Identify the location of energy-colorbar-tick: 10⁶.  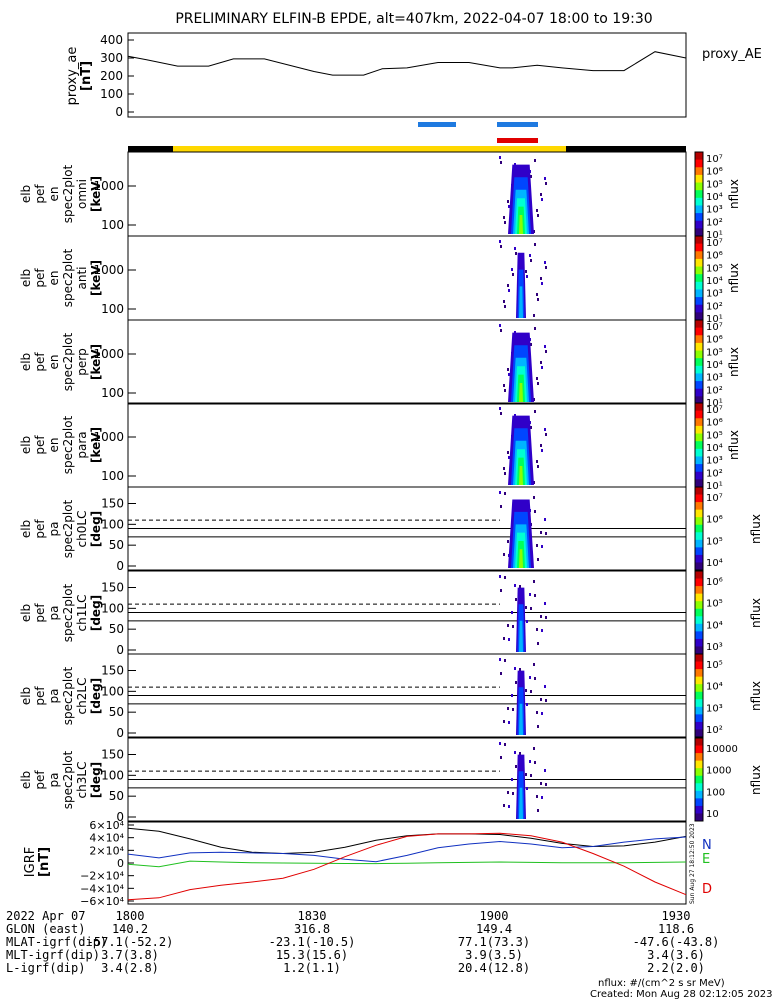
(714, 256).